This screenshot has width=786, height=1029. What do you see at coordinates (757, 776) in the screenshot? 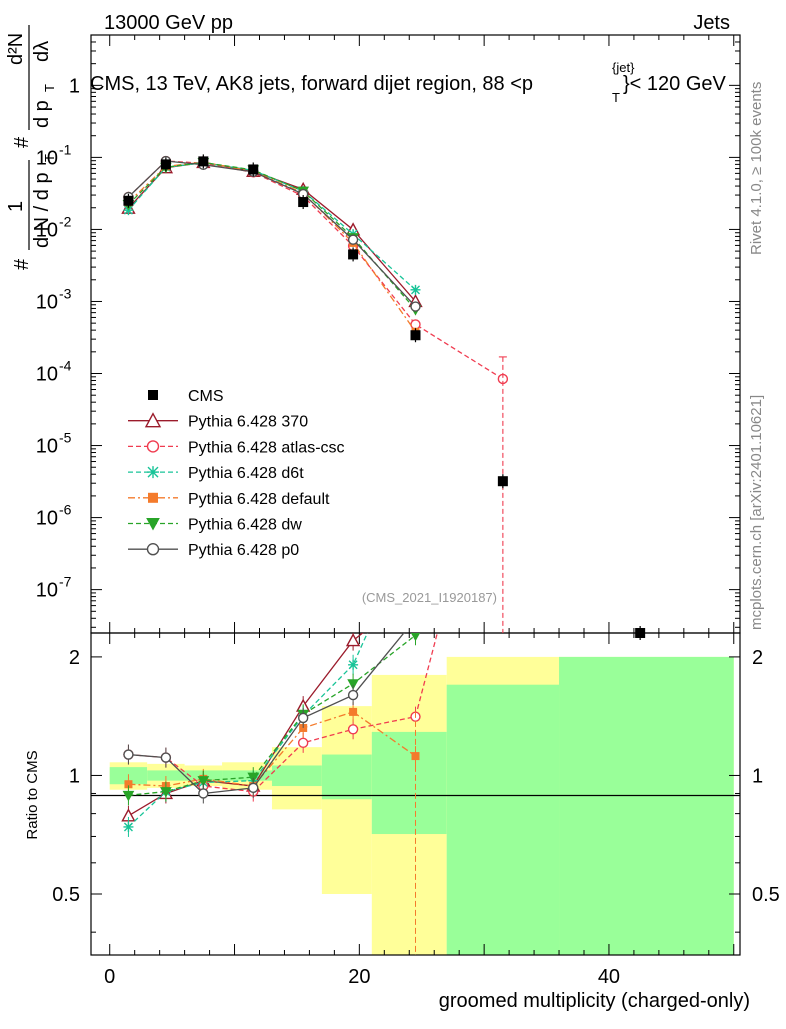
I see `ratio-tick-label-right: 1` at bounding box center [757, 776].